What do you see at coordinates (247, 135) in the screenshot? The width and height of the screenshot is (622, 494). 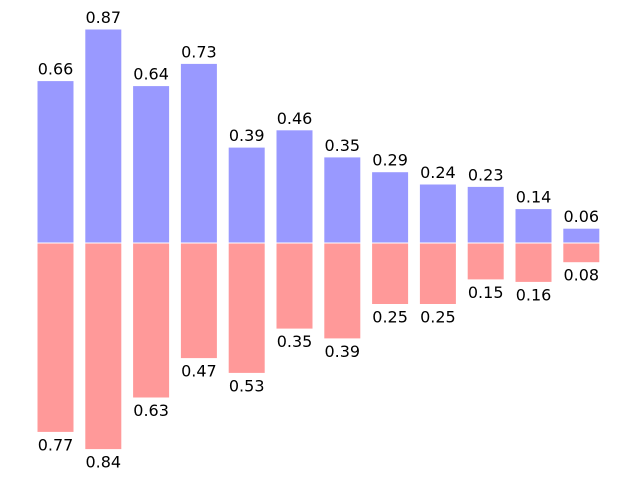 I see `label-positive-4: 0.39` at bounding box center [247, 135].